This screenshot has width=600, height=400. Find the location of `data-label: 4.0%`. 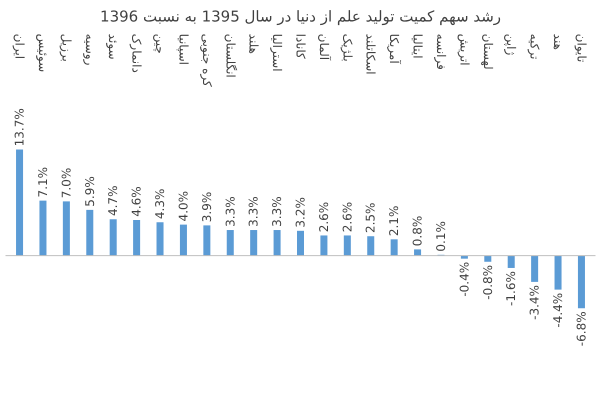

data-label: 4.0% is located at coordinates (183, 206).